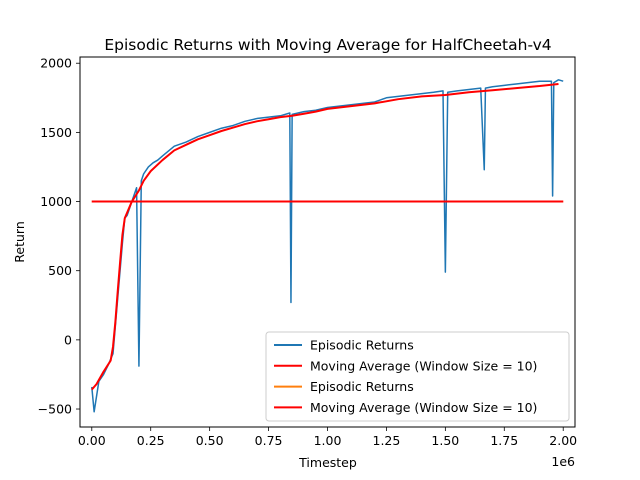 This screenshot has height=480, width=640. I want to click on y-tick-label: 500, so click(60, 270).